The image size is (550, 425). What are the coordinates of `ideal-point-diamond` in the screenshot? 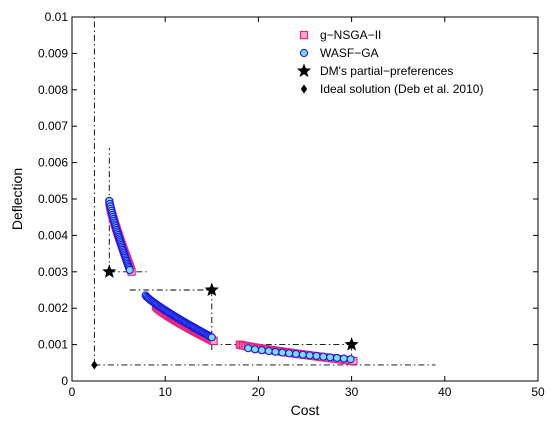 It's located at (94, 365).